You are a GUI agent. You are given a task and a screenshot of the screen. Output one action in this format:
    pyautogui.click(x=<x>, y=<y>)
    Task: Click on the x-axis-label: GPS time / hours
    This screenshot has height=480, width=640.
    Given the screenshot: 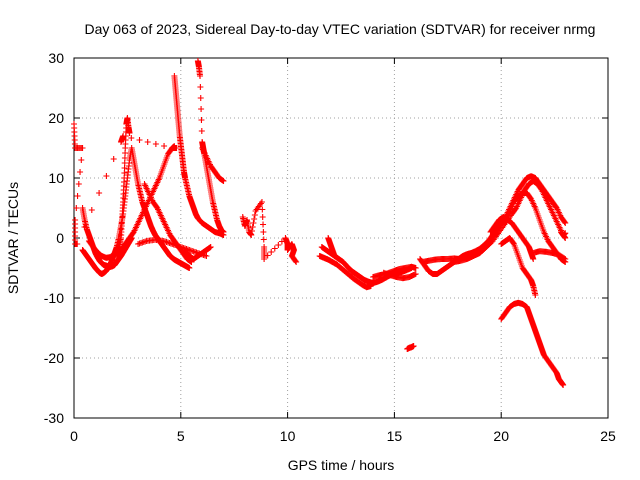 What is the action you would take?
    pyautogui.click(x=341, y=465)
    